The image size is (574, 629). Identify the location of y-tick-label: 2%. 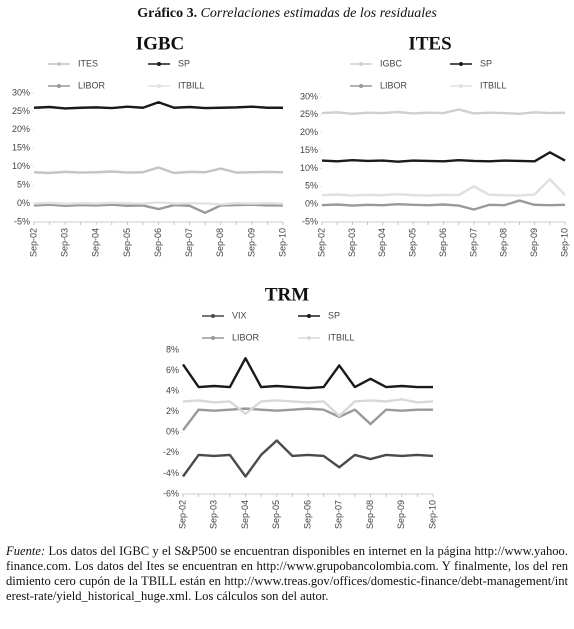
(172, 411).